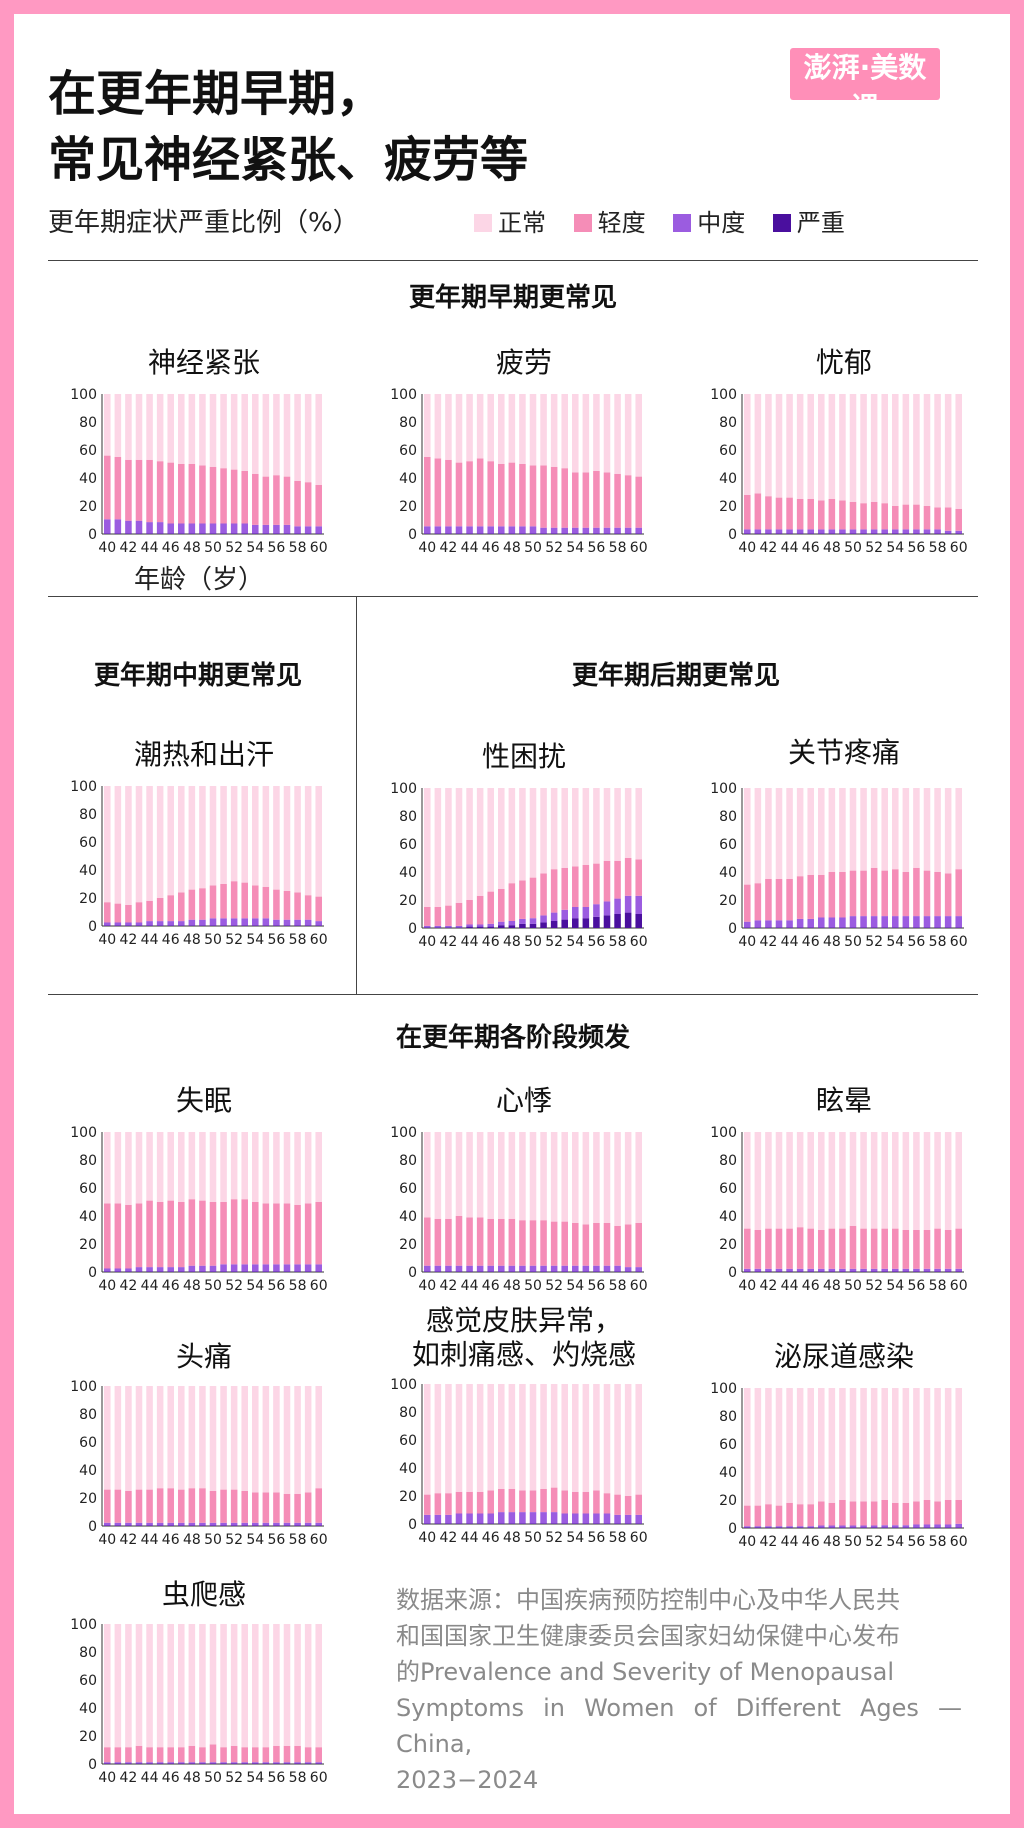 The width and height of the screenshot is (1024, 1828). What do you see at coordinates (682, 223) in the screenshot?
I see `legend-swatch` at bounding box center [682, 223].